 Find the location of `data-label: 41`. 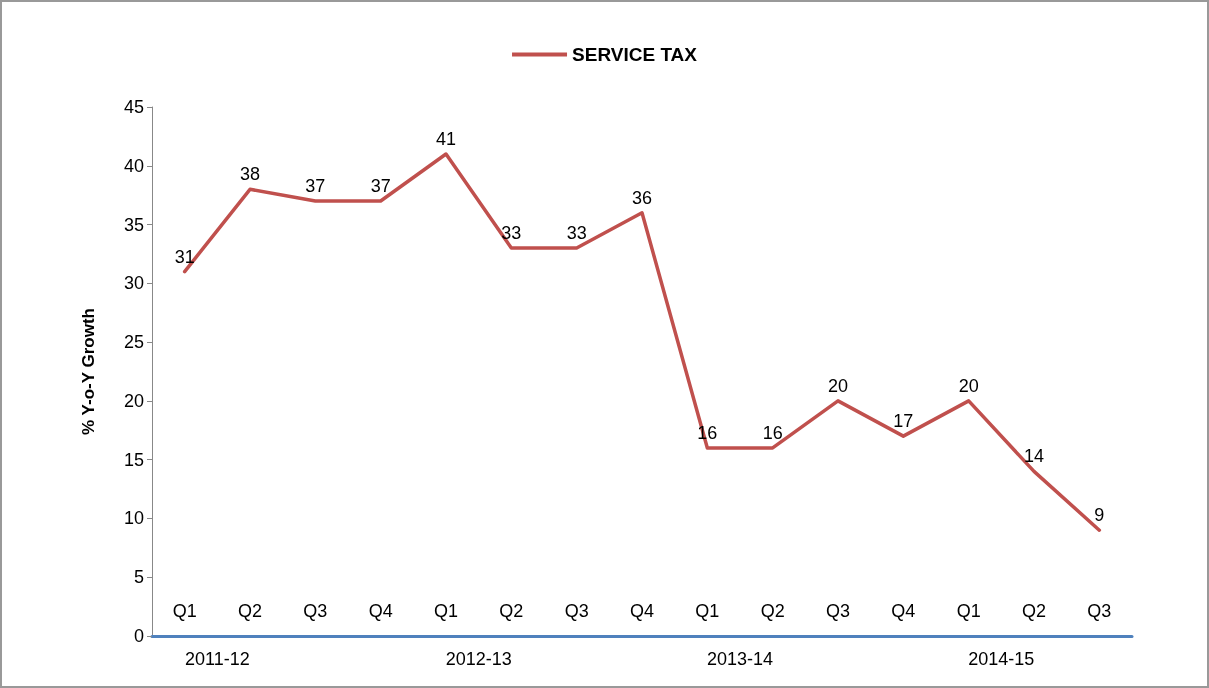

data-label: 41 is located at coordinates (446, 139).